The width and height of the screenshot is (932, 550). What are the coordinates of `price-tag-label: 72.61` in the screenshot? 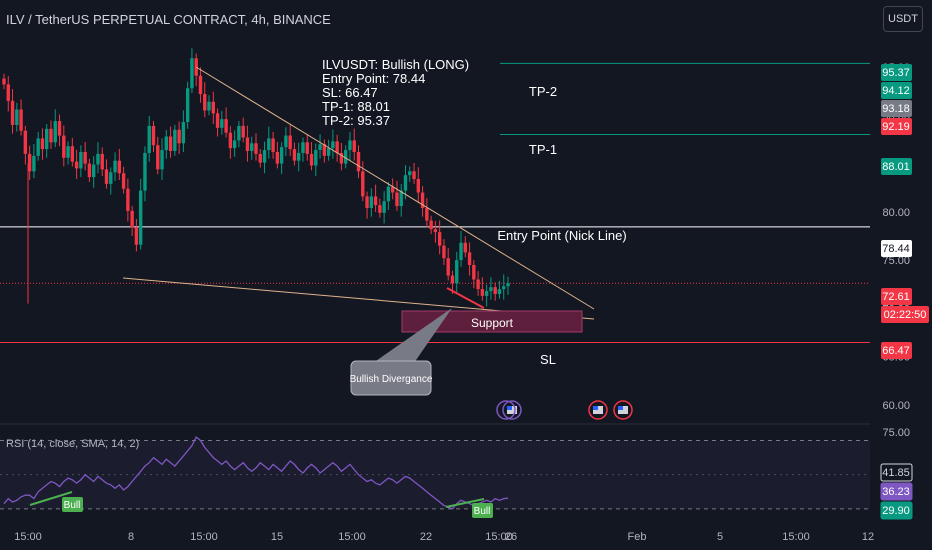 It's located at (896, 297).